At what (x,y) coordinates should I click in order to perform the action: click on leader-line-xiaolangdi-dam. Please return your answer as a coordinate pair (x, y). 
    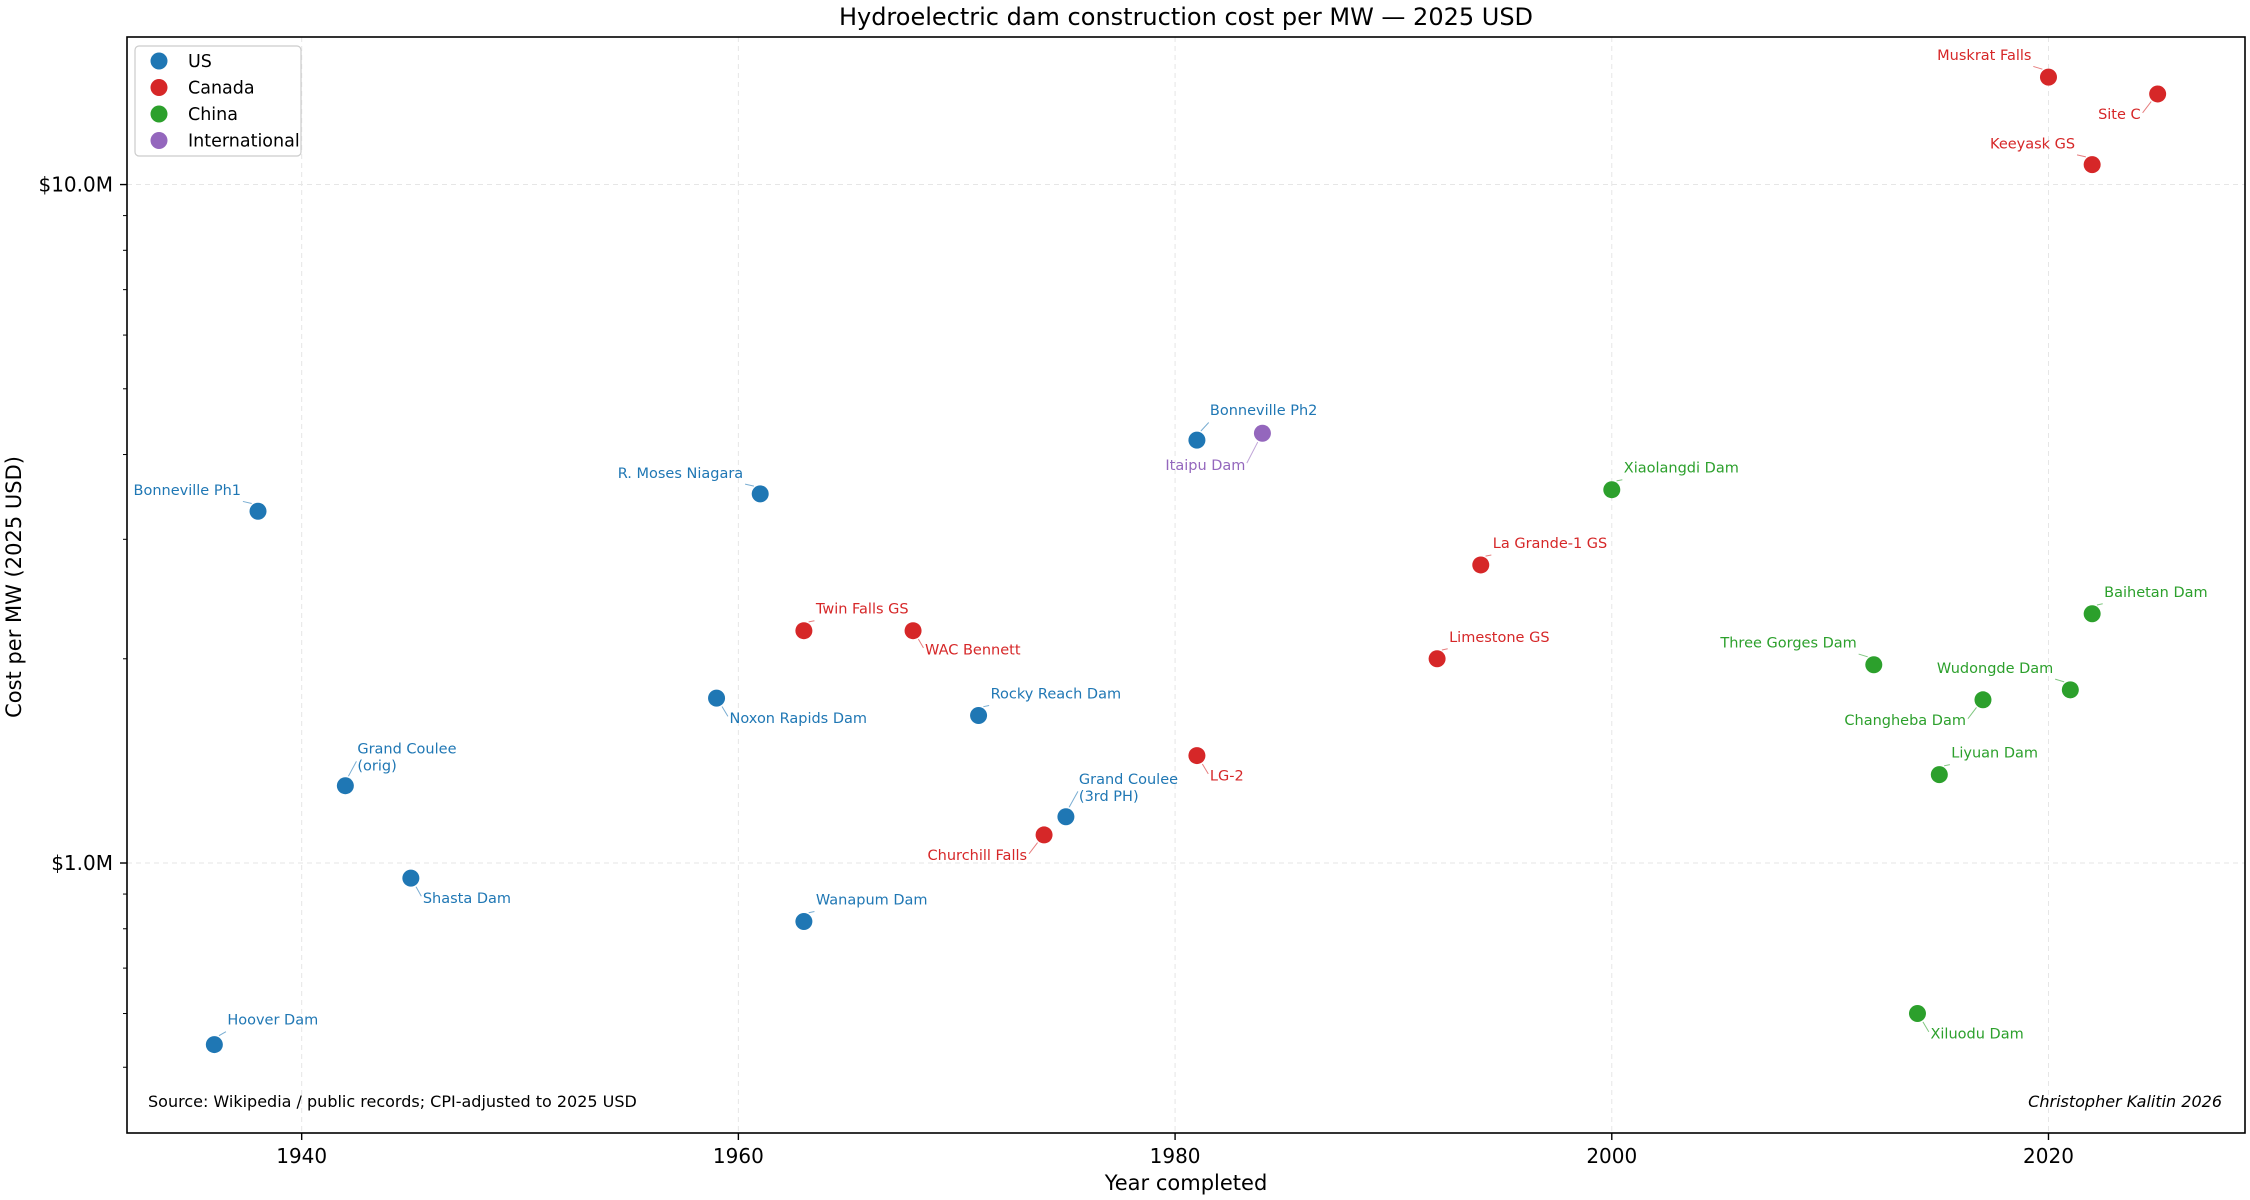
    Looking at the image, I should click on (1619, 480).